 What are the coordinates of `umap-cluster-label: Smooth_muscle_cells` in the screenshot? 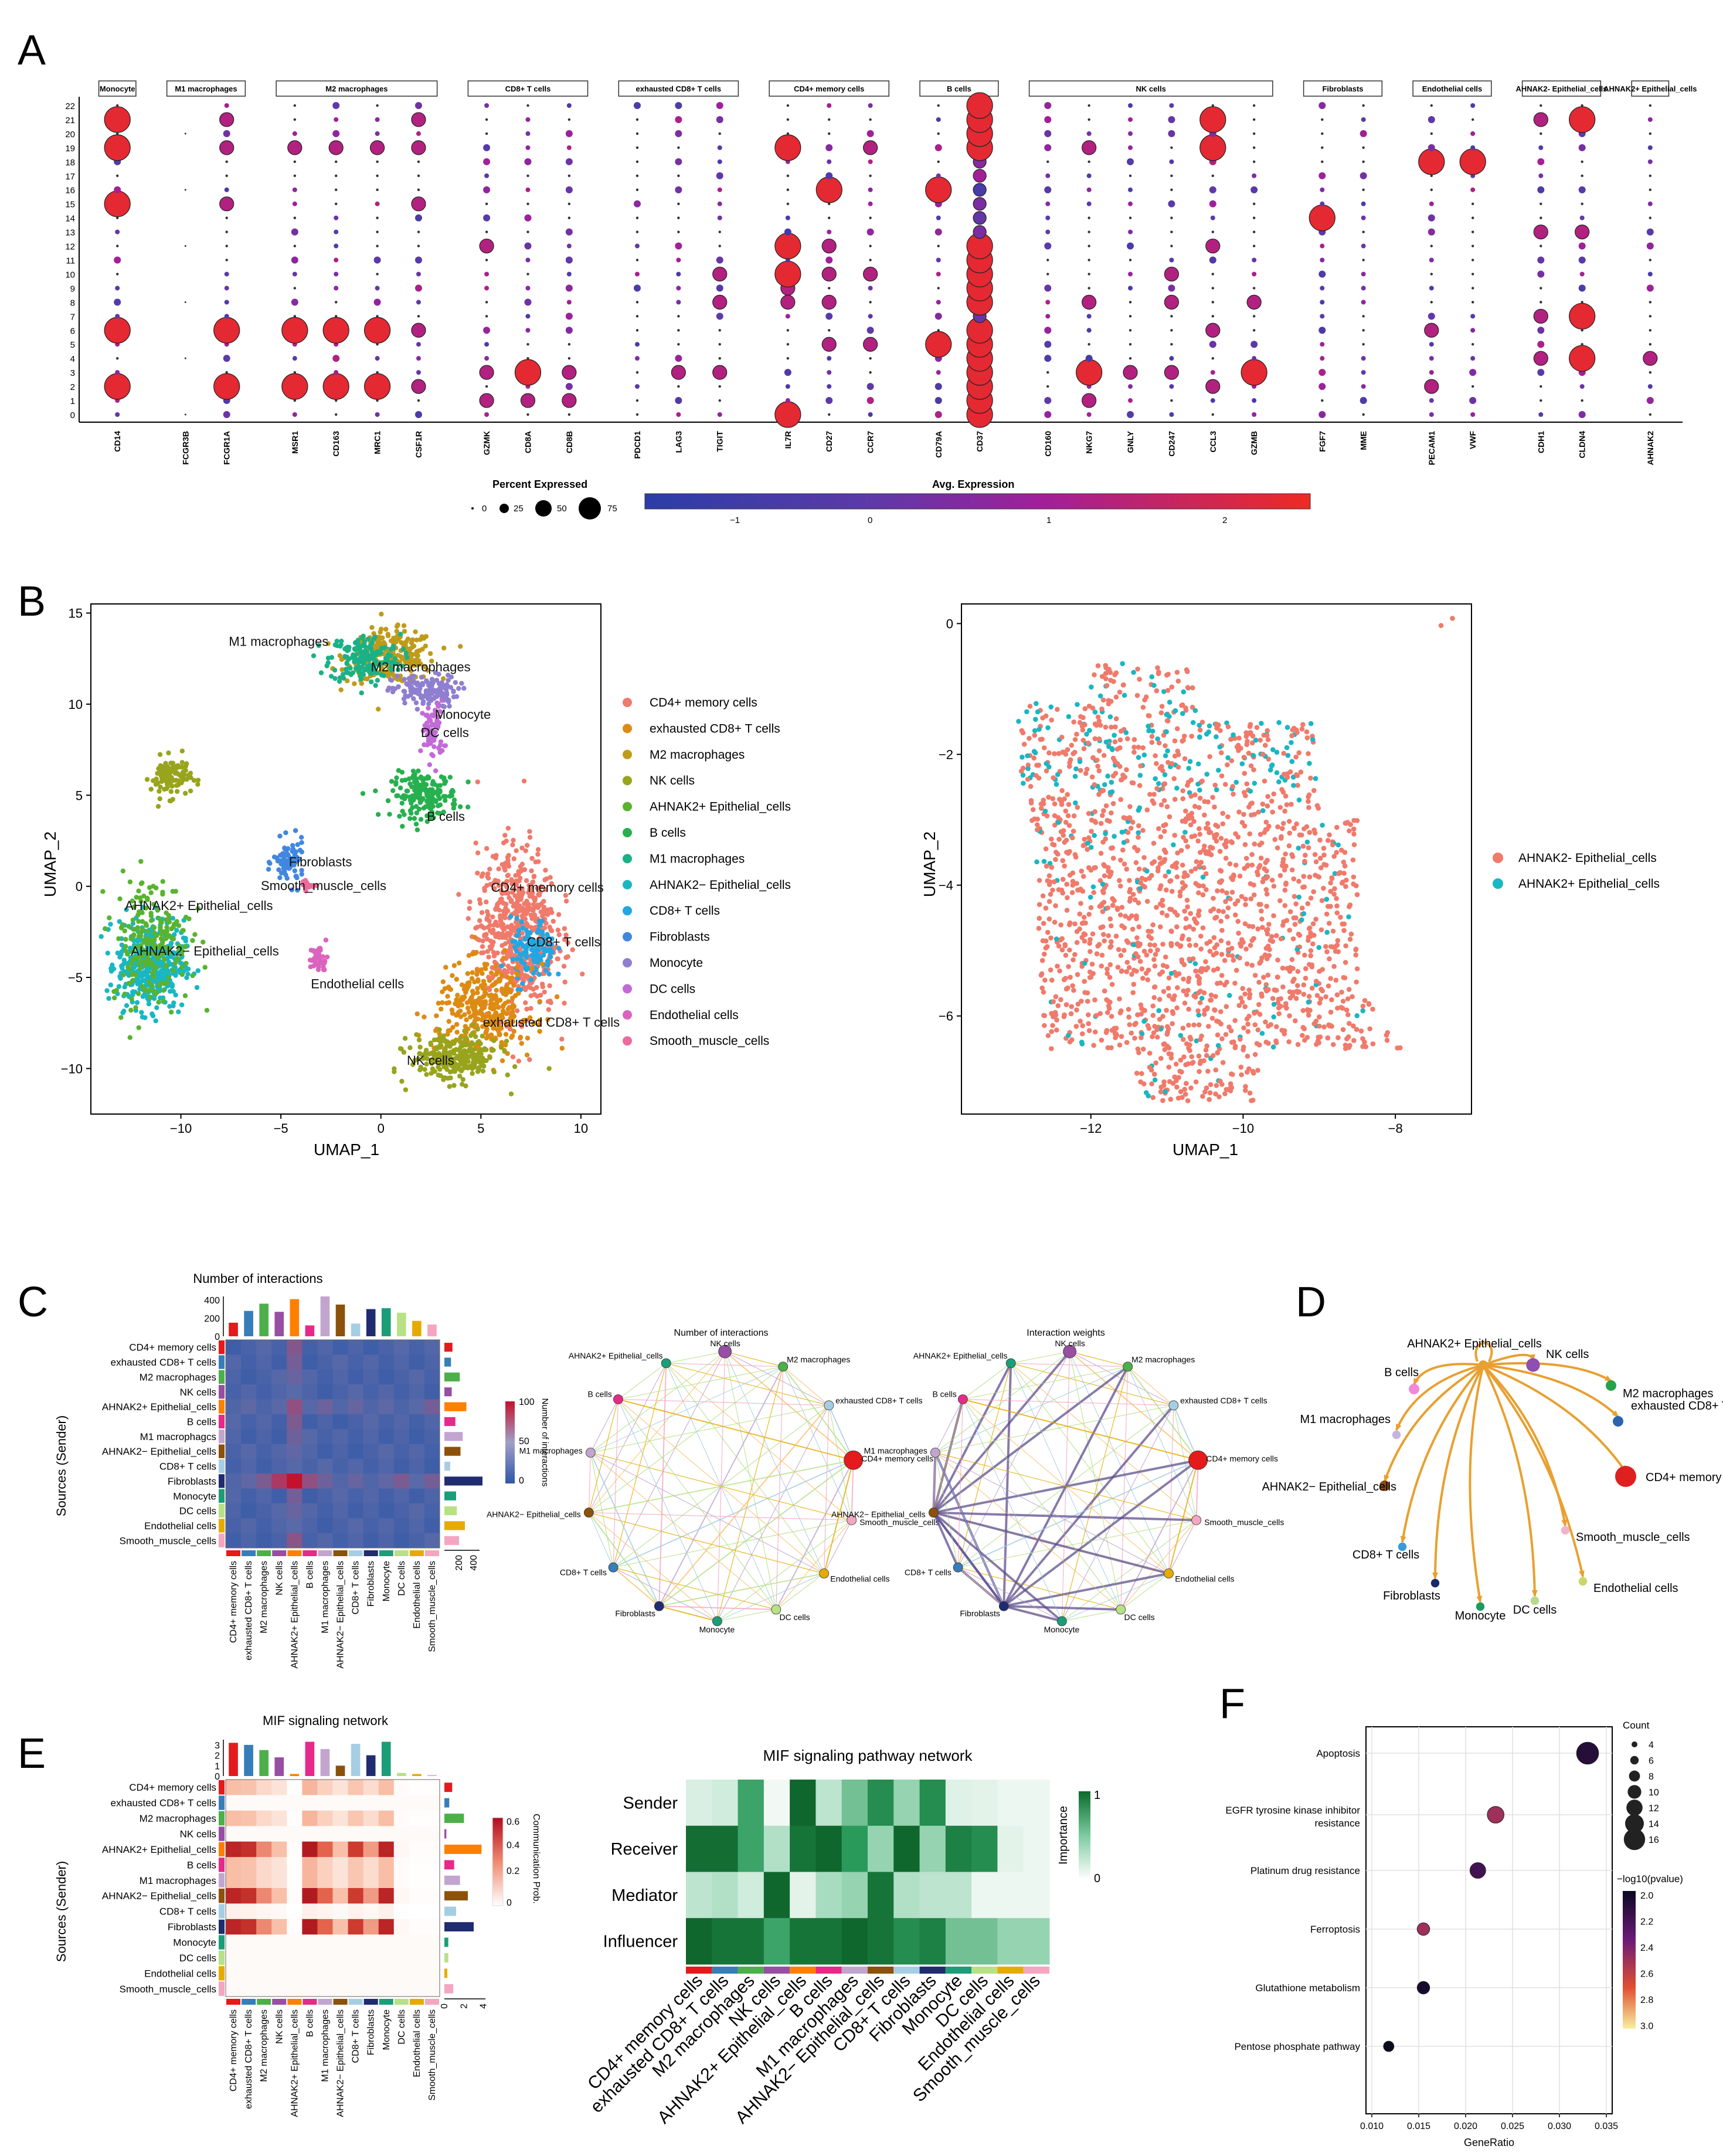 It's located at (324, 885).